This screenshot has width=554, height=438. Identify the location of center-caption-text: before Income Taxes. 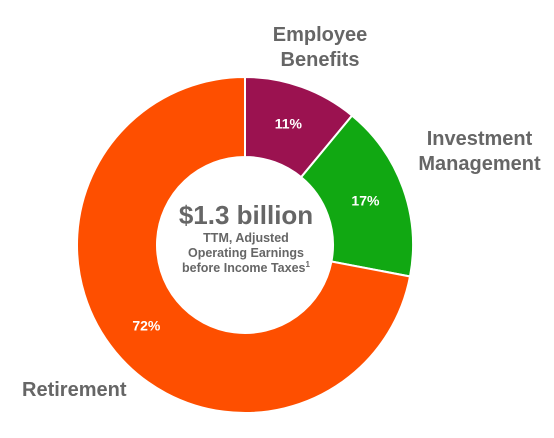
(244, 268).